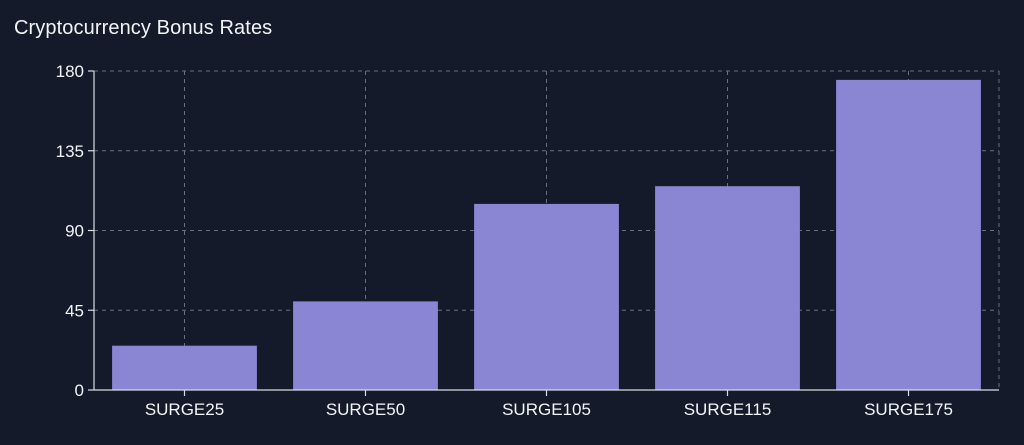  What do you see at coordinates (143, 28) in the screenshot?
I see `chart-title: Cryptocurrency Bonus Rates` at bounding box center [143, 28].